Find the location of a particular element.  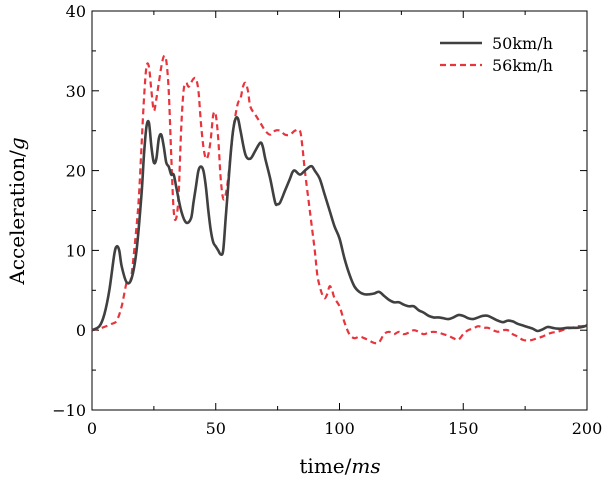

x-tick-label: 50 is located at coordinates (216, 428).